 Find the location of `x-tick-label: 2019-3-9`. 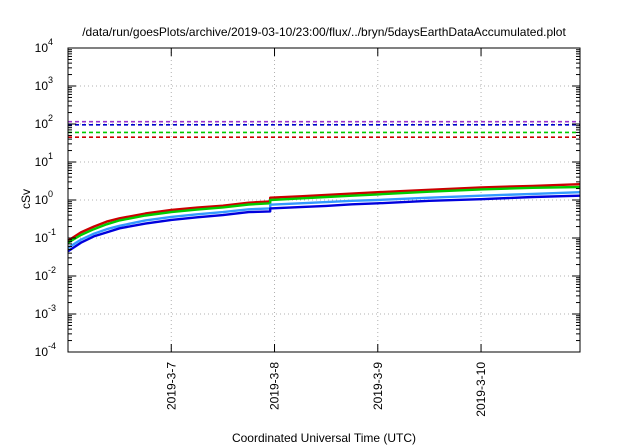

x-tick-label: 2019-3-9 is located at coordinates (378, 386).